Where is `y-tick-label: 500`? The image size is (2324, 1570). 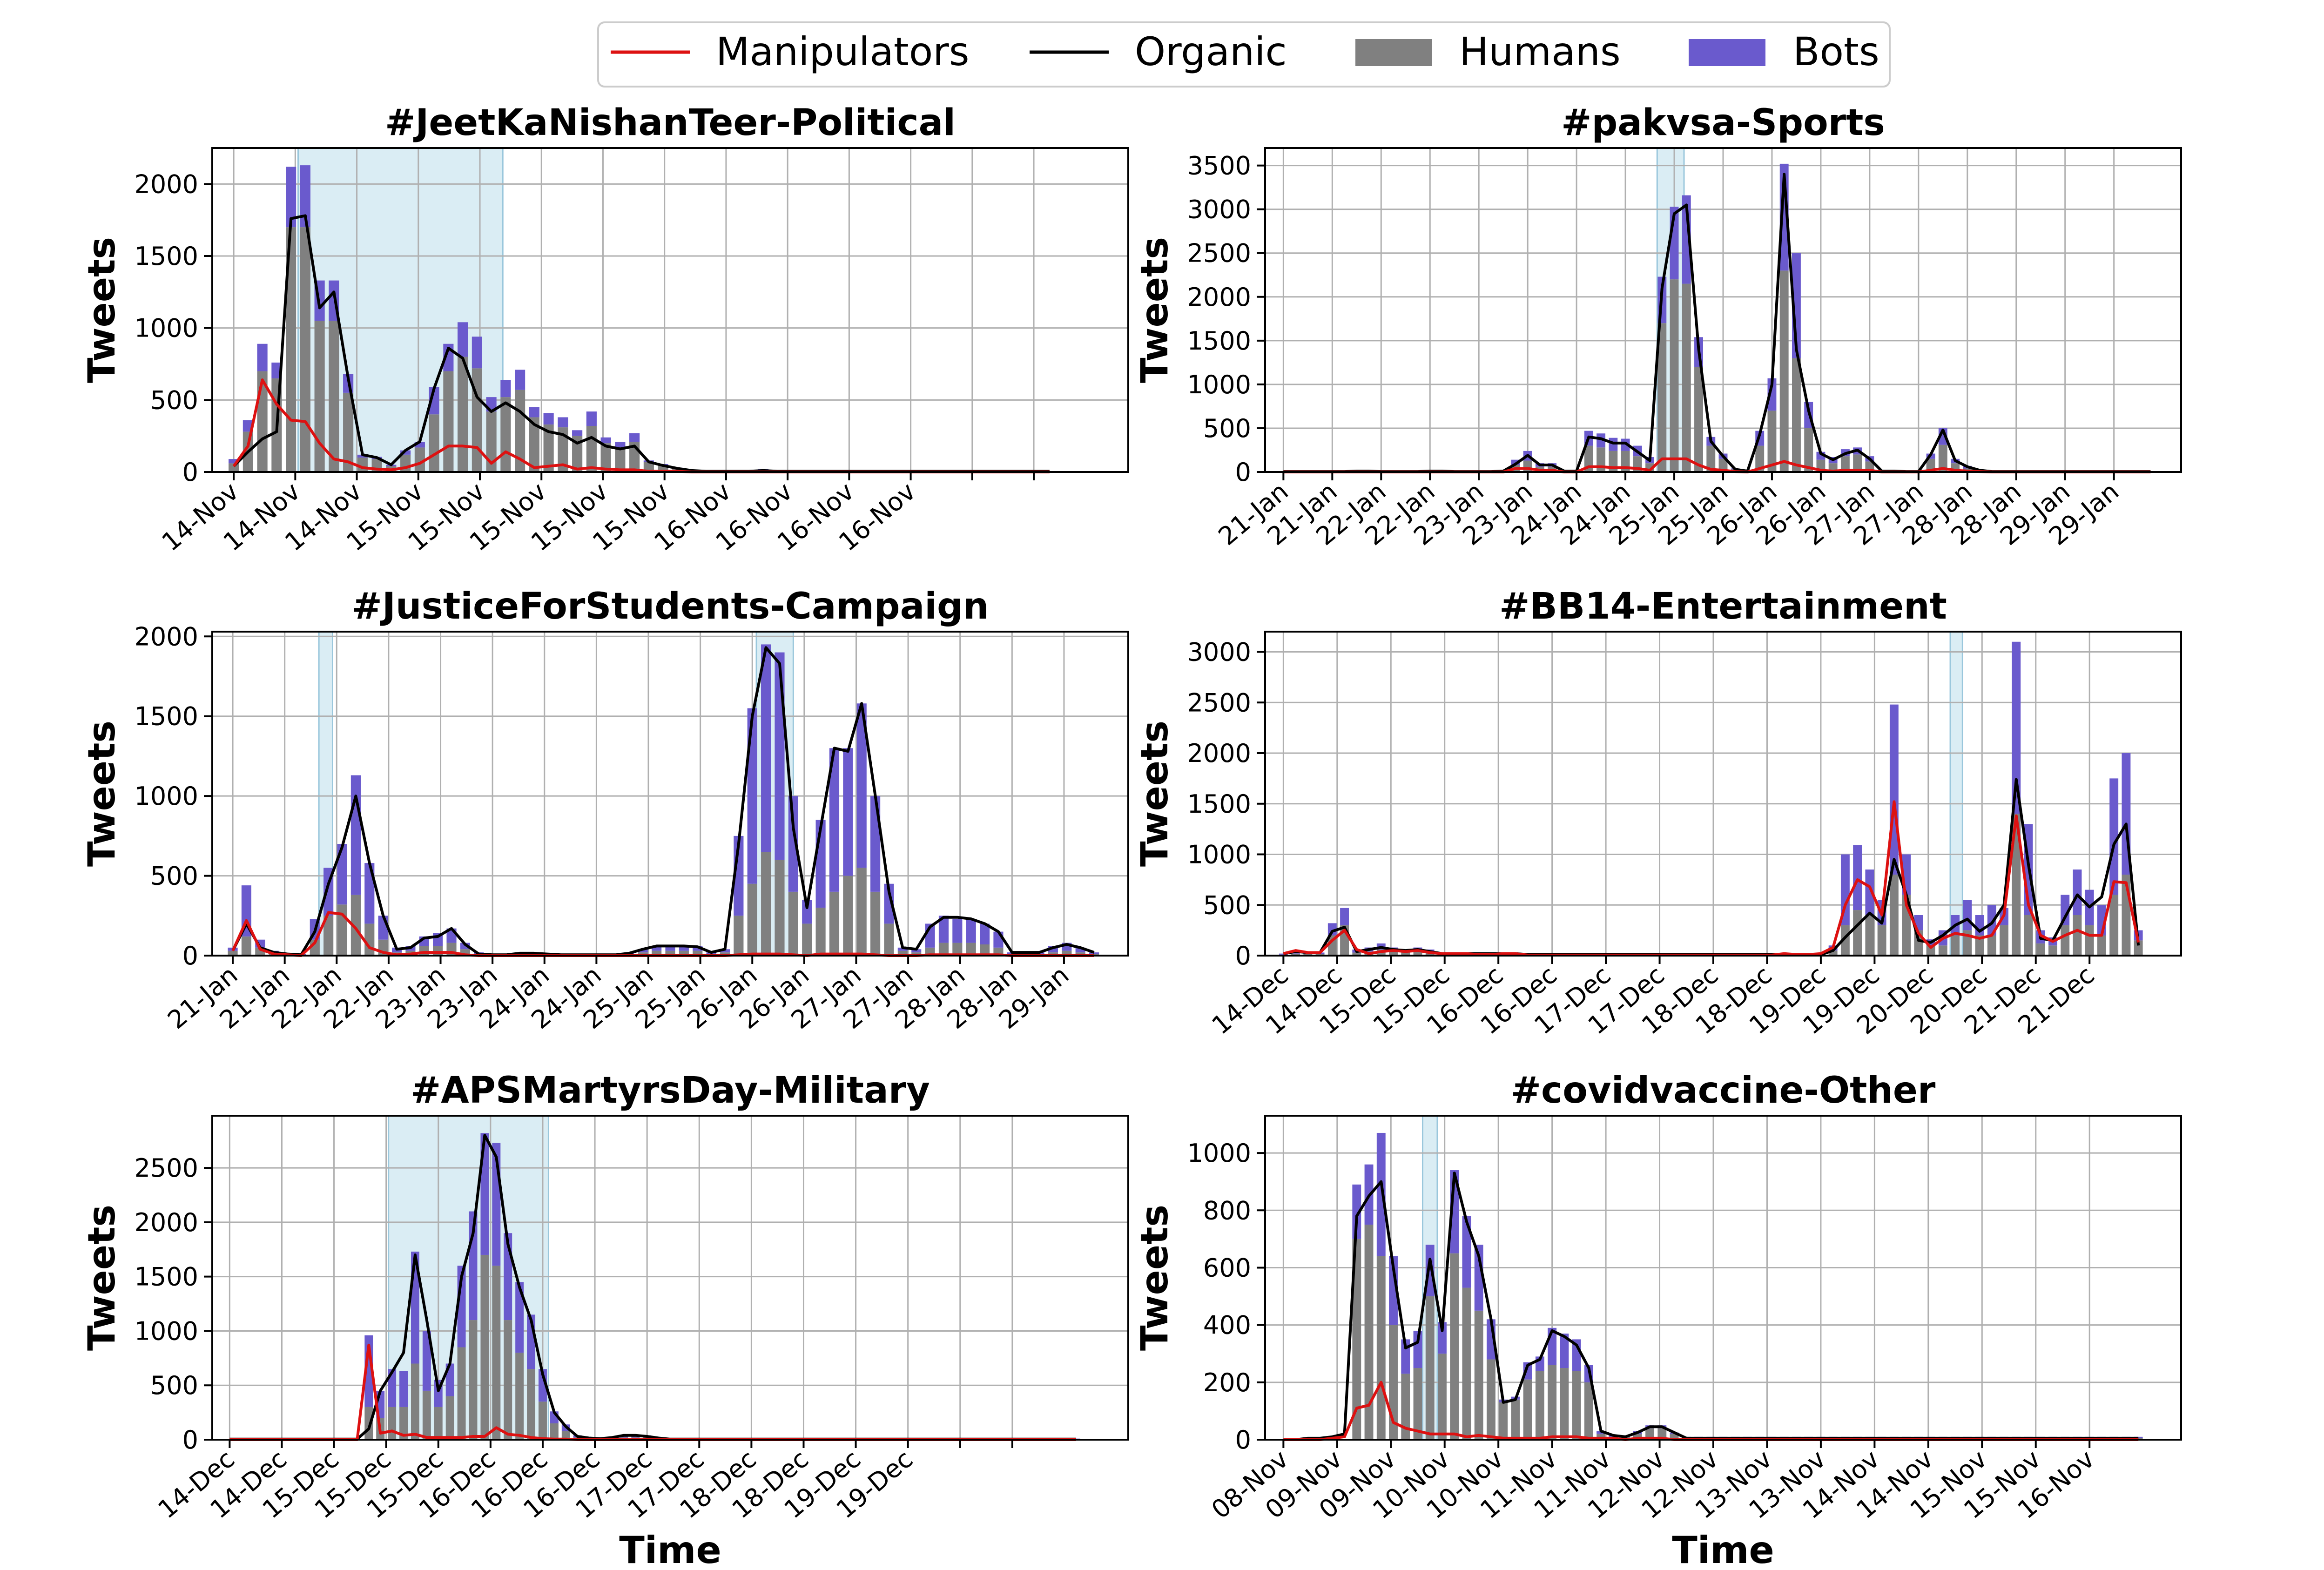 y-tick-label: 500 is located at coordinates (1227, 428).